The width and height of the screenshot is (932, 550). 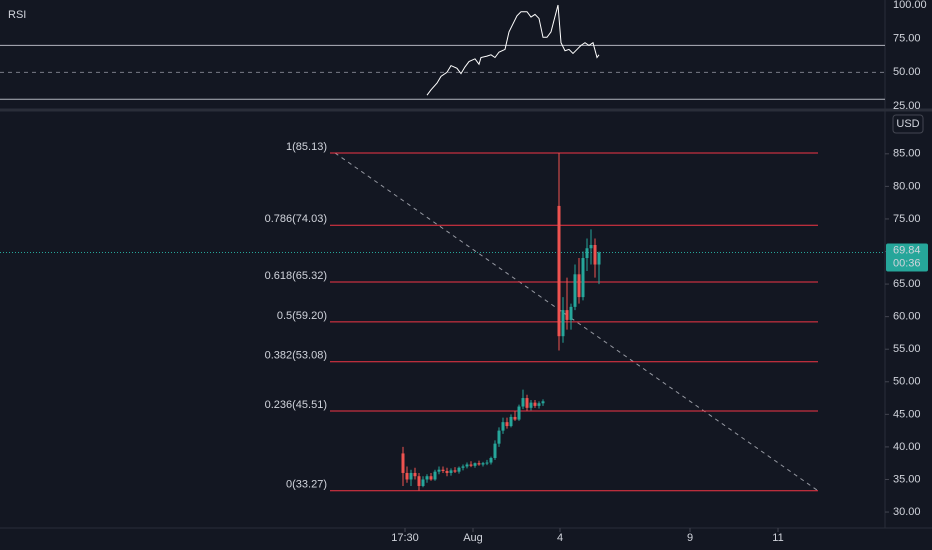 What do you see at coordinates (296, 276) in the screenshot?
I see `fib-label: 0.618(65.32)` at bounding box center [296, 276].